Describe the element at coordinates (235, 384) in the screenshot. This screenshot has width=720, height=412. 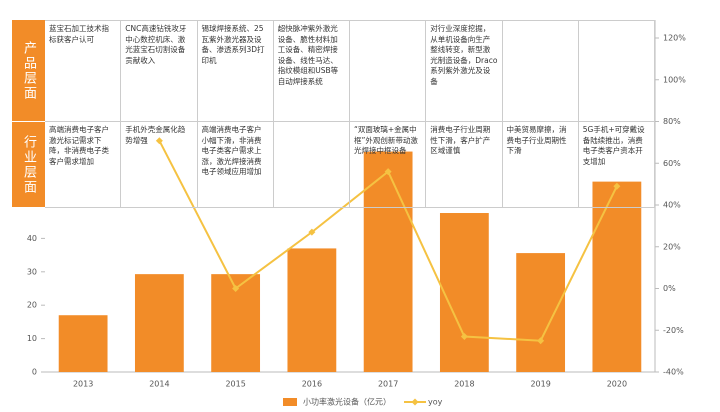
I see `x-tick-label: 2015` at that location.